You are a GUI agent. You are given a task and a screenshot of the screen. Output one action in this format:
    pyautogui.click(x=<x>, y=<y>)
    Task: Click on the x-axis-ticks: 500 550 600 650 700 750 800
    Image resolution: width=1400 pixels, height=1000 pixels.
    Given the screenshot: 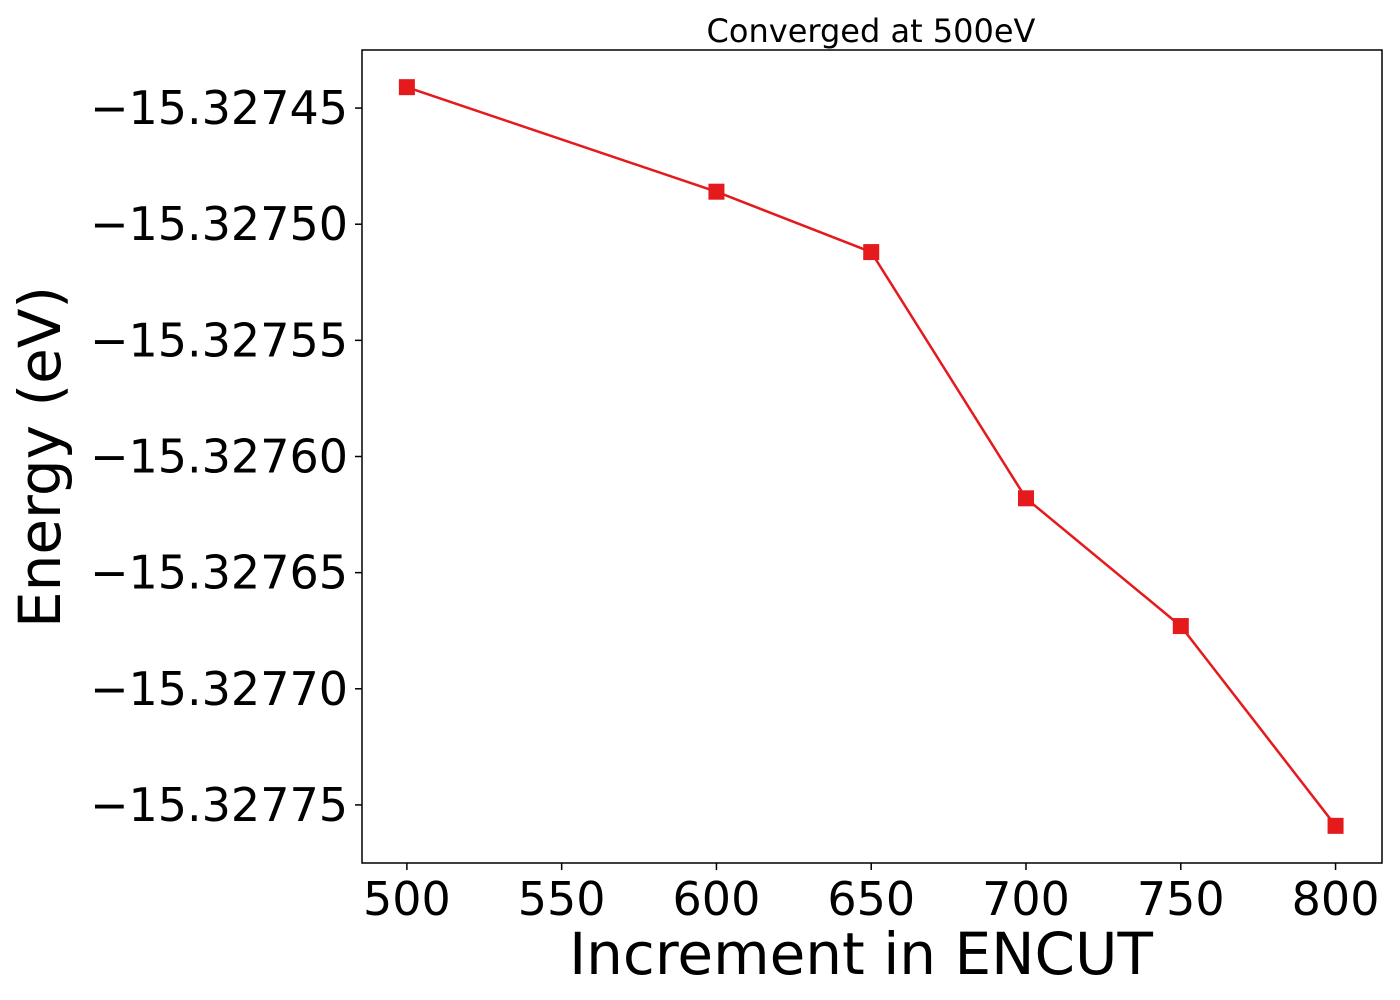 What is the action you would take?
    pyautogui.click(x=871, y=894)
    